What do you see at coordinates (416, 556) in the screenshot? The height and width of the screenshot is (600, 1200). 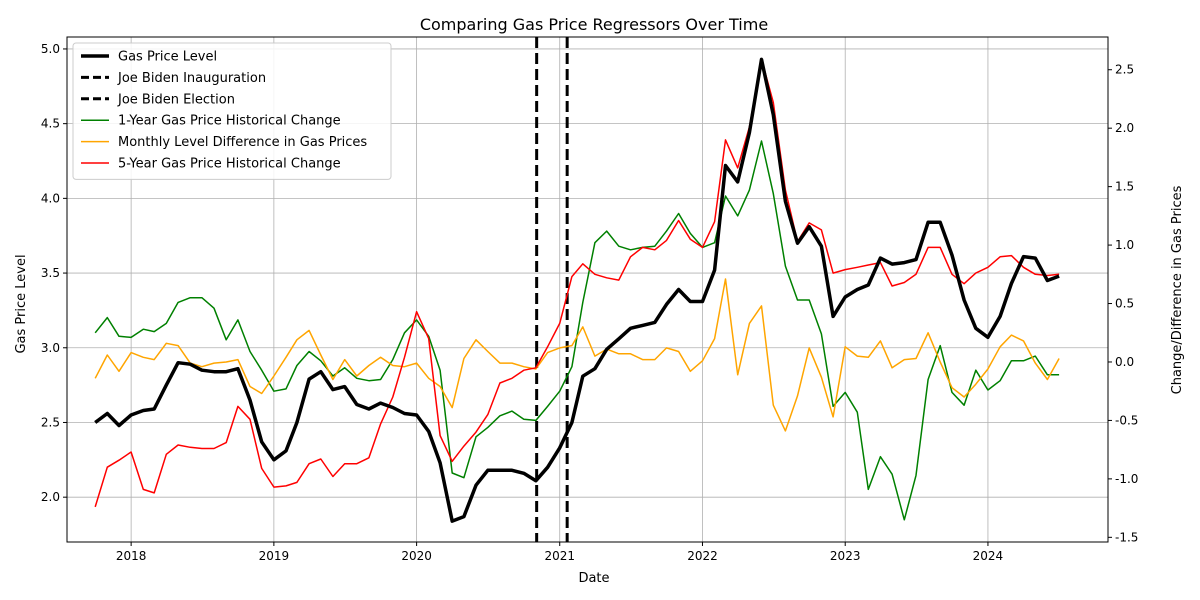 I see `x-tick-label: 2020` at bounding box center [416, 556].